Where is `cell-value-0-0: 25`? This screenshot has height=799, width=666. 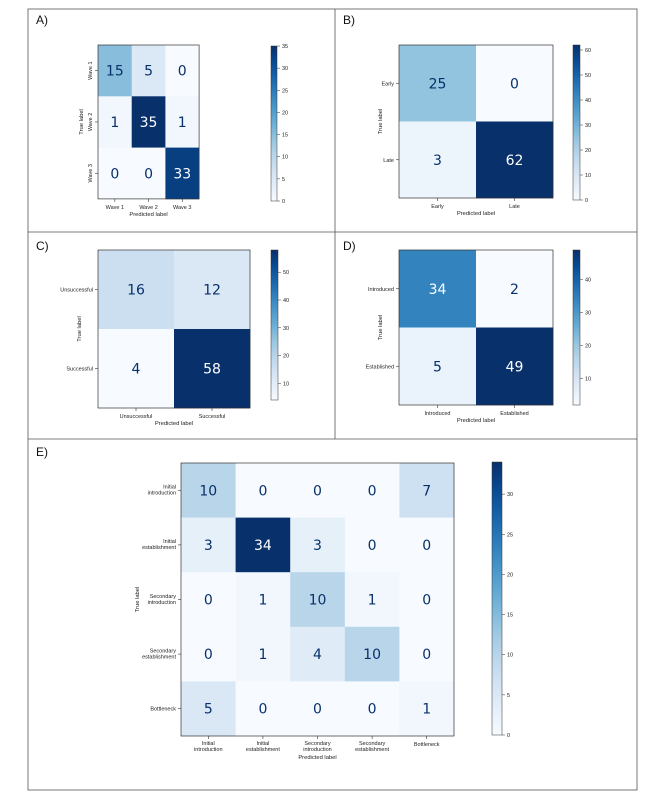
cell-value-0-0: 25 is located at coordinates (438, 84).